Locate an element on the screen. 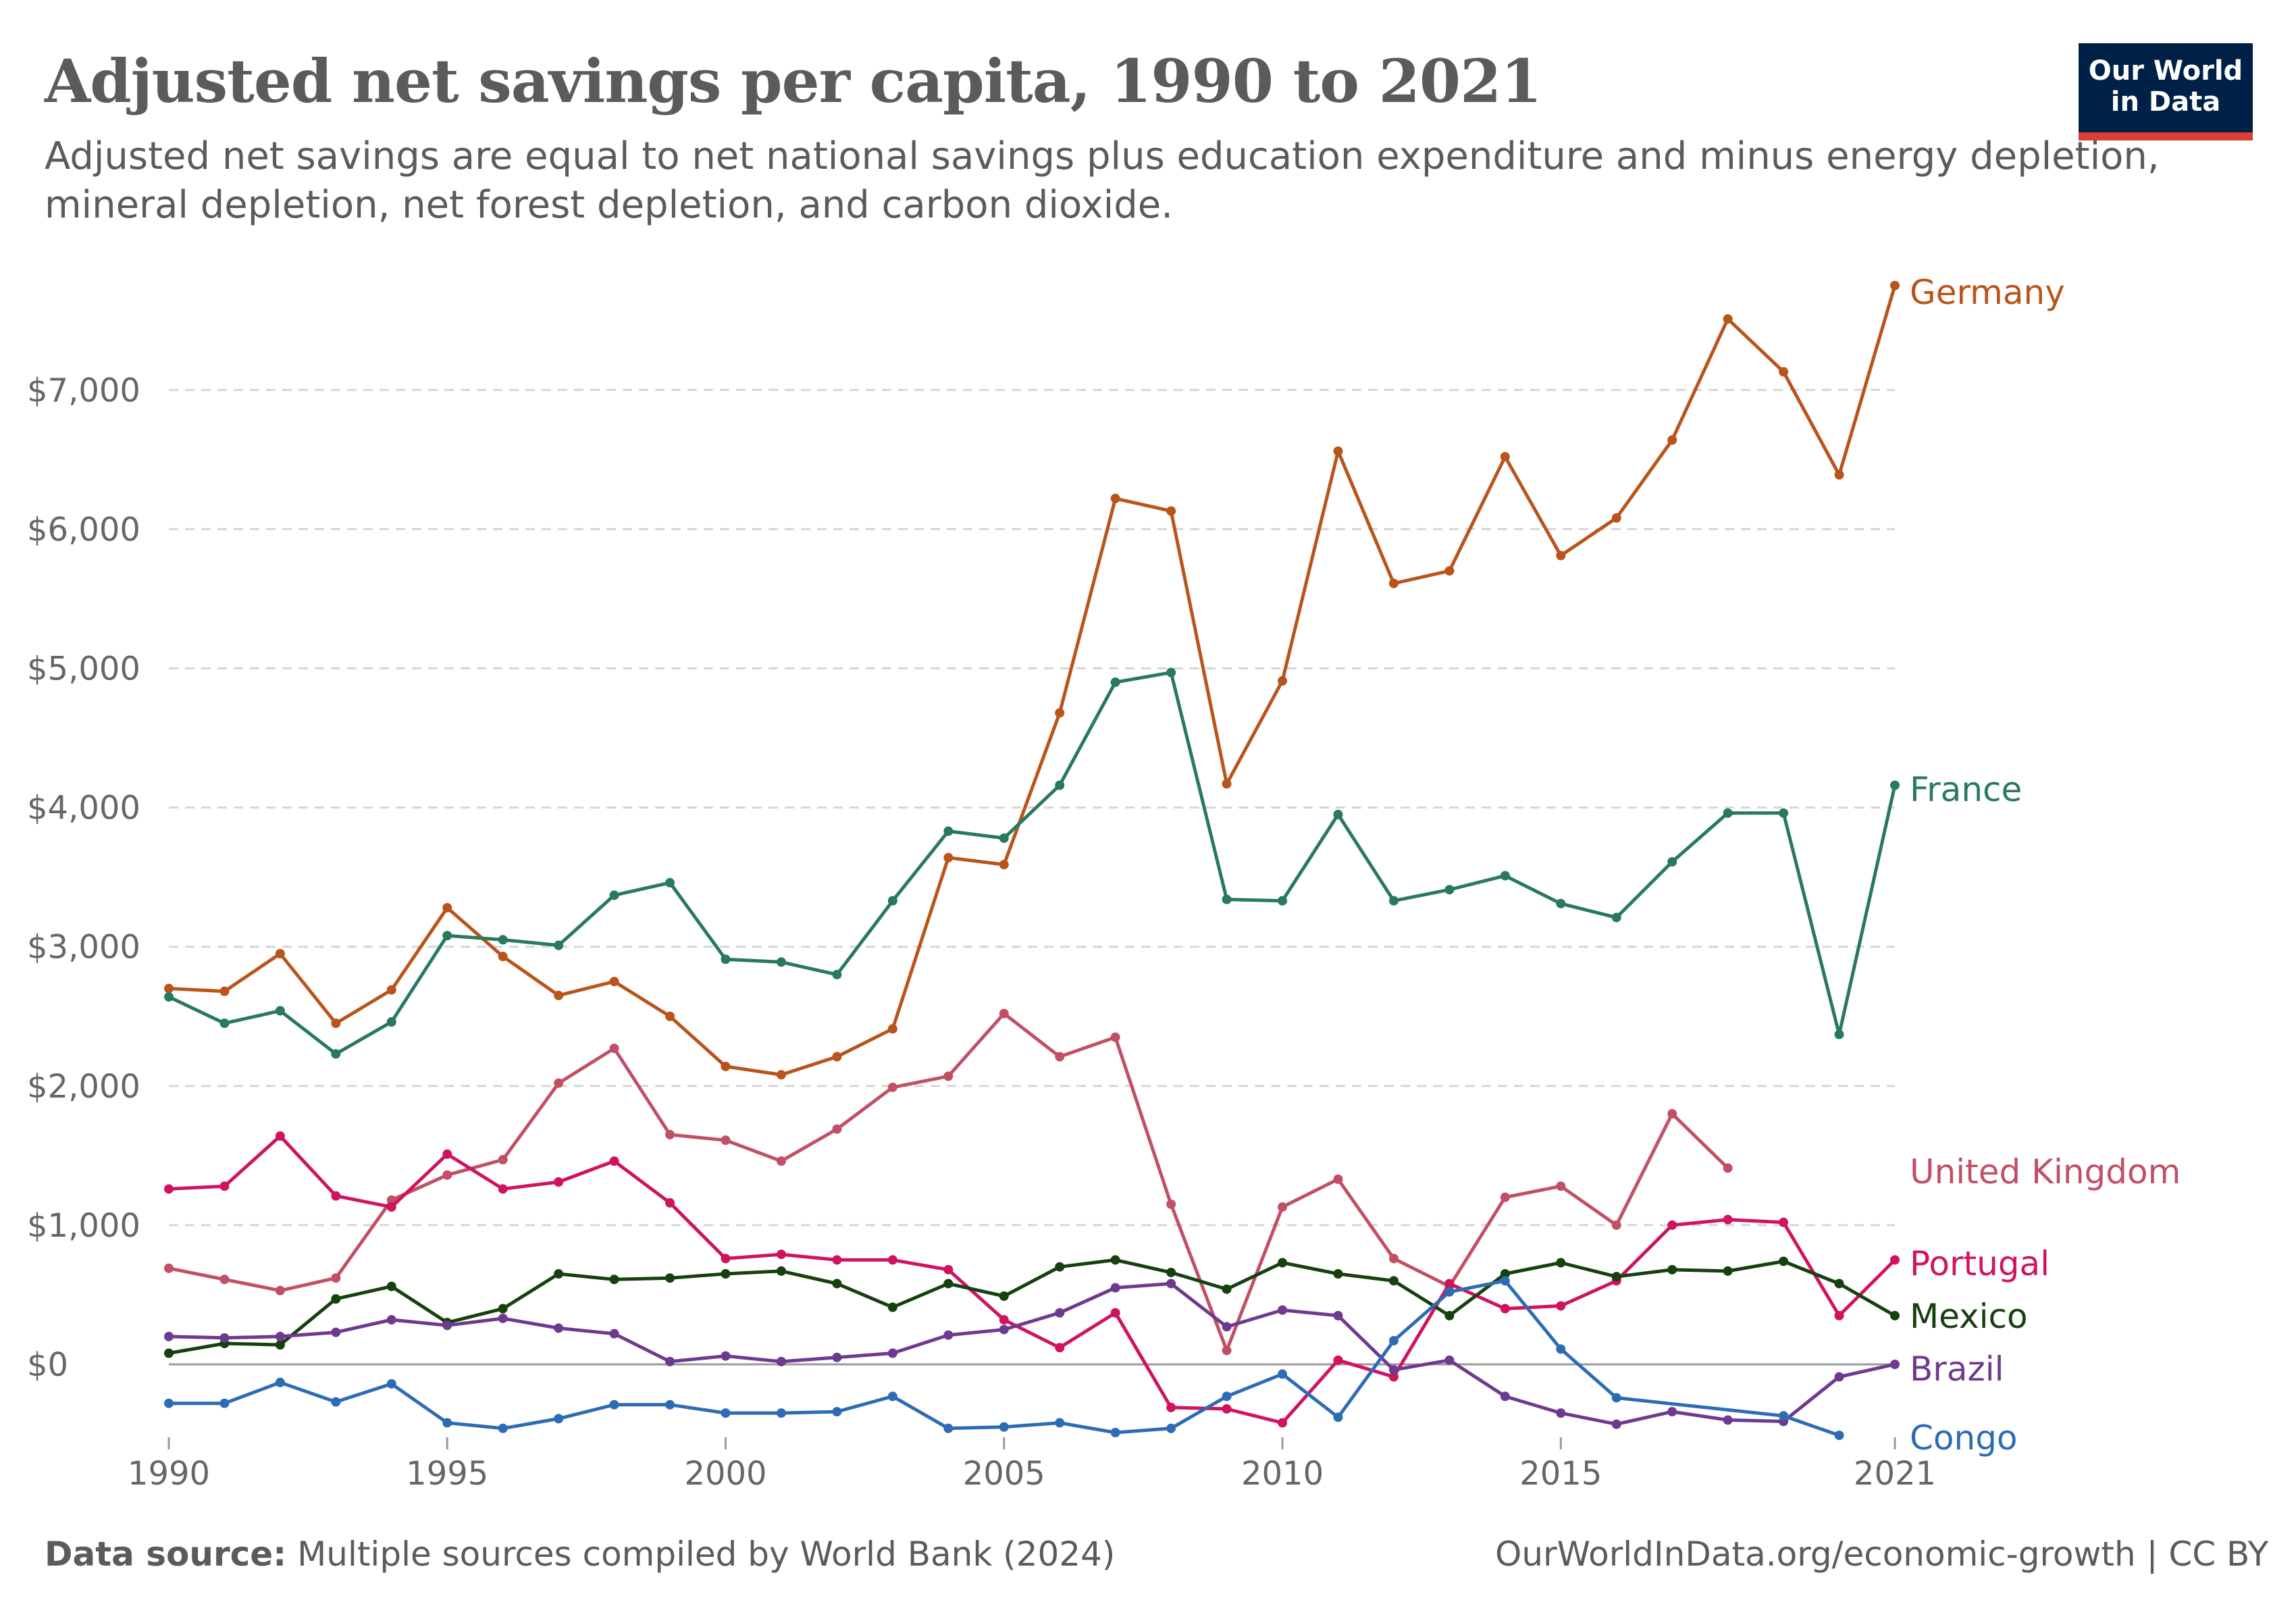  series-line-brazil is located at coordinates (1032, 1354).